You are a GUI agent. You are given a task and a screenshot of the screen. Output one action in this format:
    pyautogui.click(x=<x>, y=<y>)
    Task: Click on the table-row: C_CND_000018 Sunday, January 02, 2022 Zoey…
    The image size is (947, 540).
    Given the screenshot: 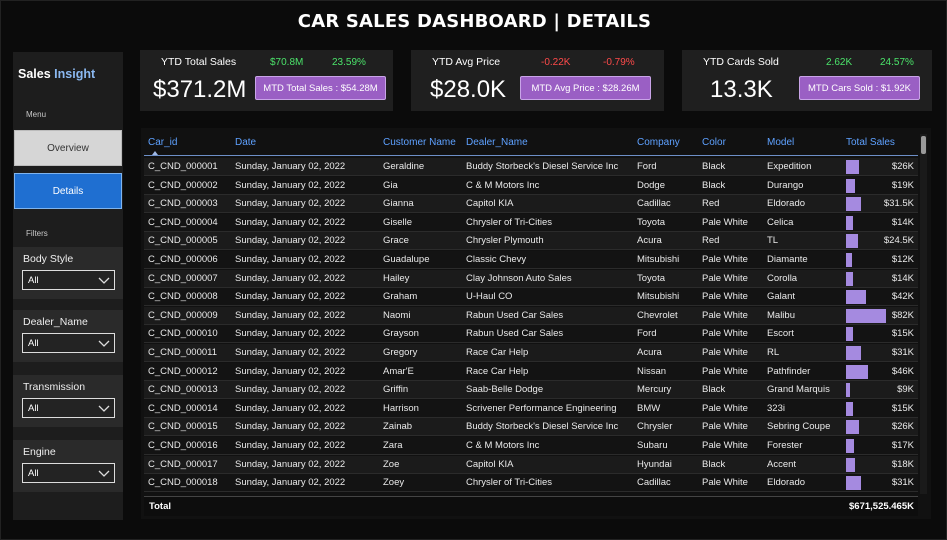 What is the action you would take?
    pyautogui.click(x=531, y=483)
    